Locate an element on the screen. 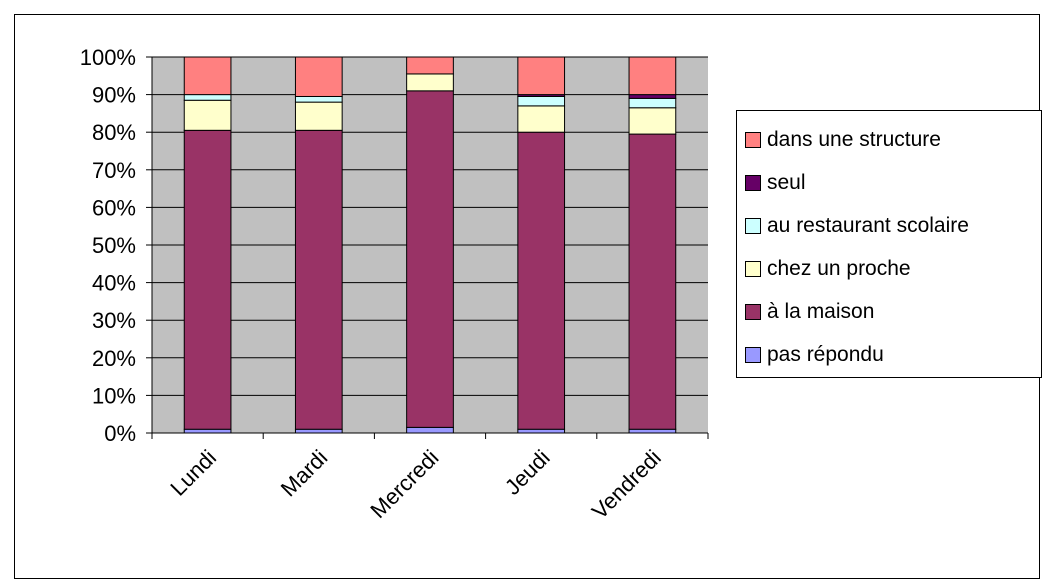 The height and width of the screenshot is (582, 1042). x-tick-label: Vendredi is located at coordinates (626, 484).